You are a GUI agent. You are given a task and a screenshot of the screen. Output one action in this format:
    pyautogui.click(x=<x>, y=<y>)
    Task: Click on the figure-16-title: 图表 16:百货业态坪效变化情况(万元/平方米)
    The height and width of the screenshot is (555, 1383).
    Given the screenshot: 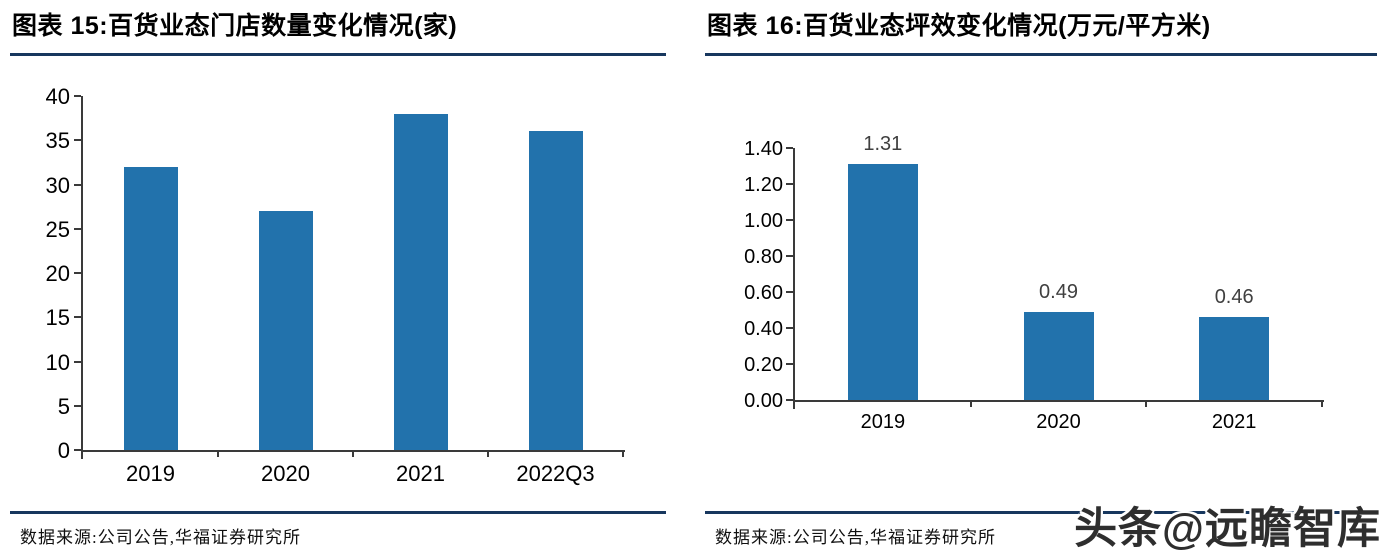 What is the action you would take?
    pyautogui.click(x=959, y=26)
    